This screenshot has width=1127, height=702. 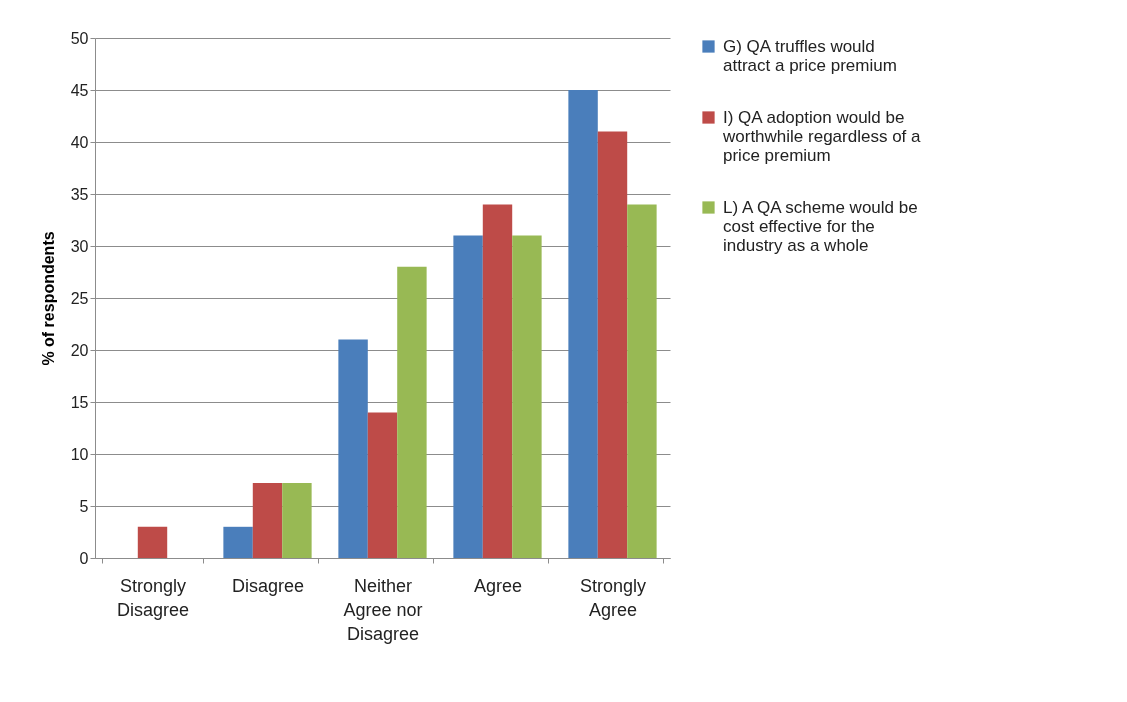 What do you see at coordinates (498, 585) in the screenshot?
I see `x-tick-label: Agree` at bounding box center [498, 585].